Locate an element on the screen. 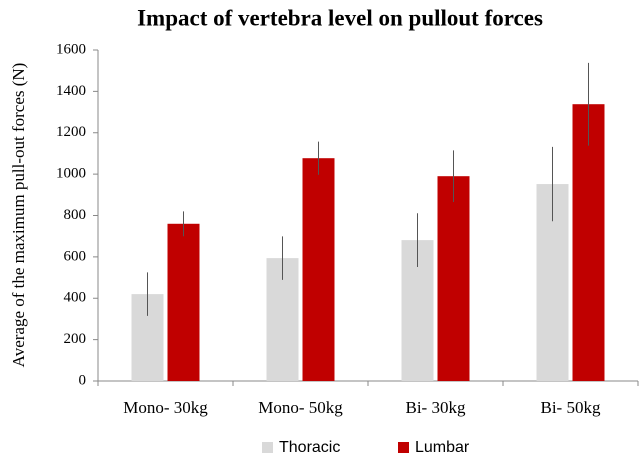 This screenshot has height=459, width=639. y-tick-label: 200 is located at coordinates (75, 339).